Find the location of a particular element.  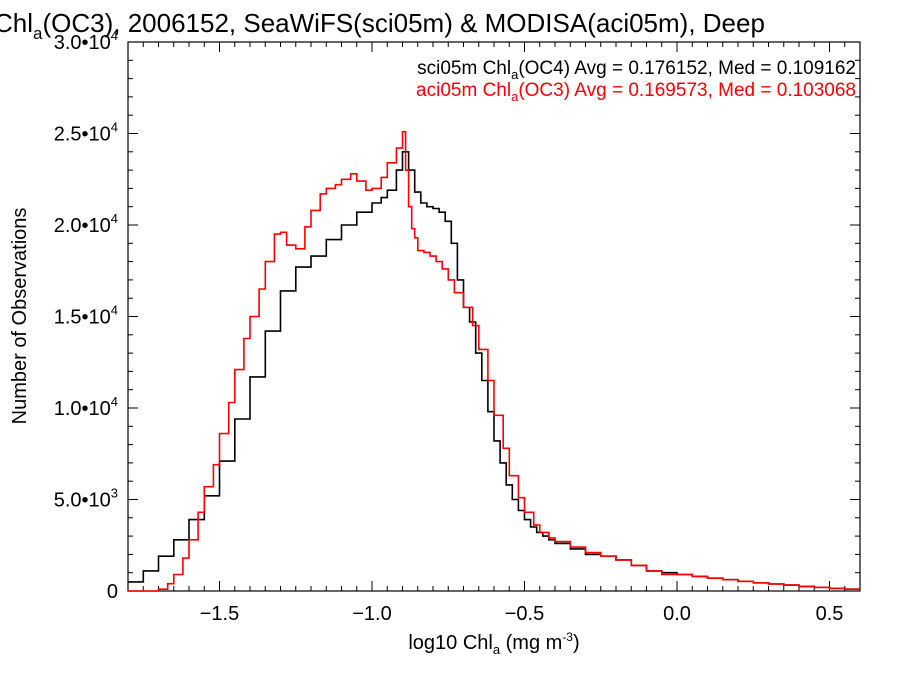

x-tick-label: −0.5 is located at coordinates (524, 614).